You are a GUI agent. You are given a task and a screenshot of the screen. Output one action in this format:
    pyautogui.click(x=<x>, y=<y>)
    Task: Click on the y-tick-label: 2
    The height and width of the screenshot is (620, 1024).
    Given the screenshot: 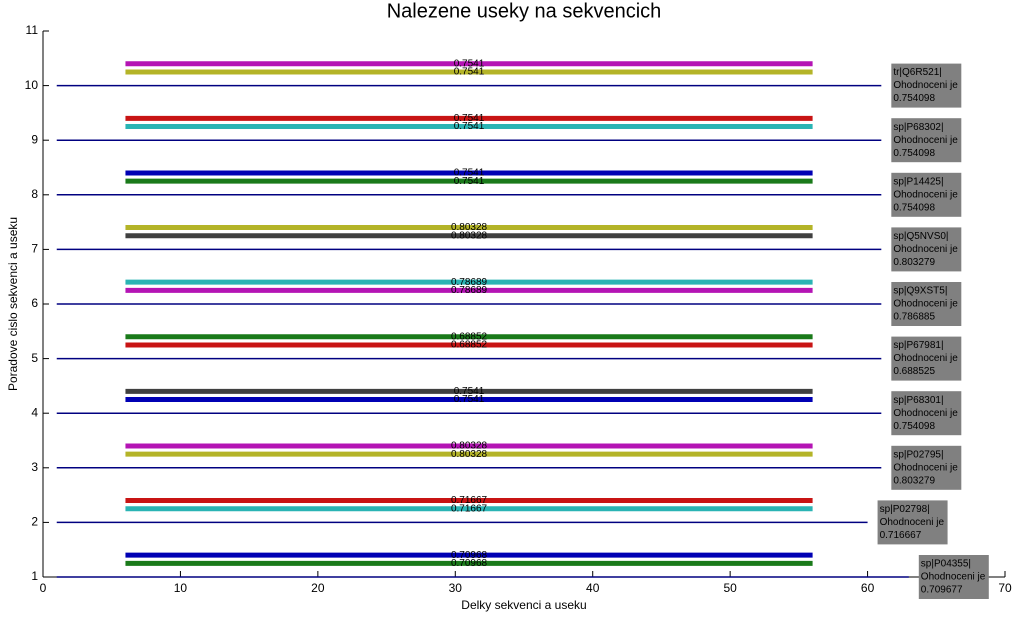 What is the action you would take?
    pyautogui.click(x=34, y=522)
    